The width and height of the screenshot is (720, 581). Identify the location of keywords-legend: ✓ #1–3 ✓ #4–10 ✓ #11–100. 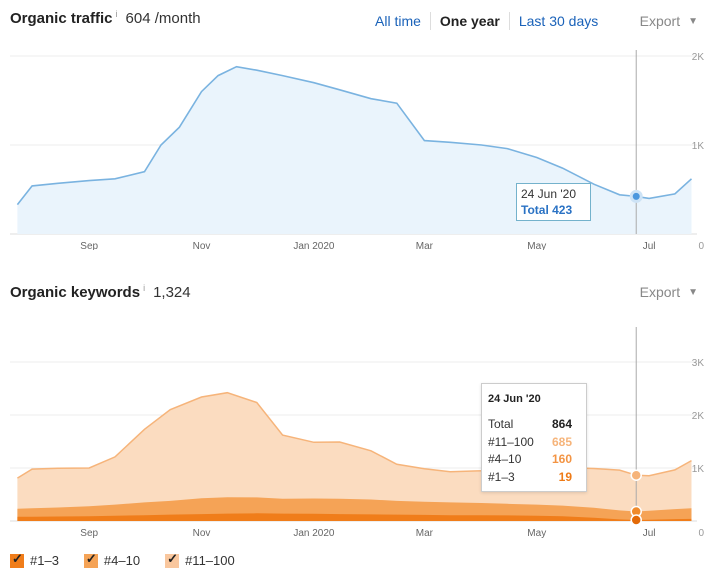
(135, 559).